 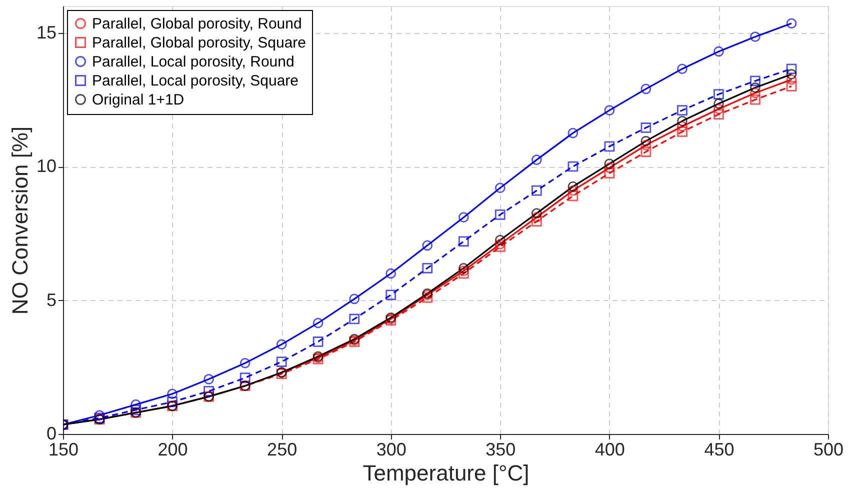 I want to click on x-tick-label: 450, so click(x=719, y=450).